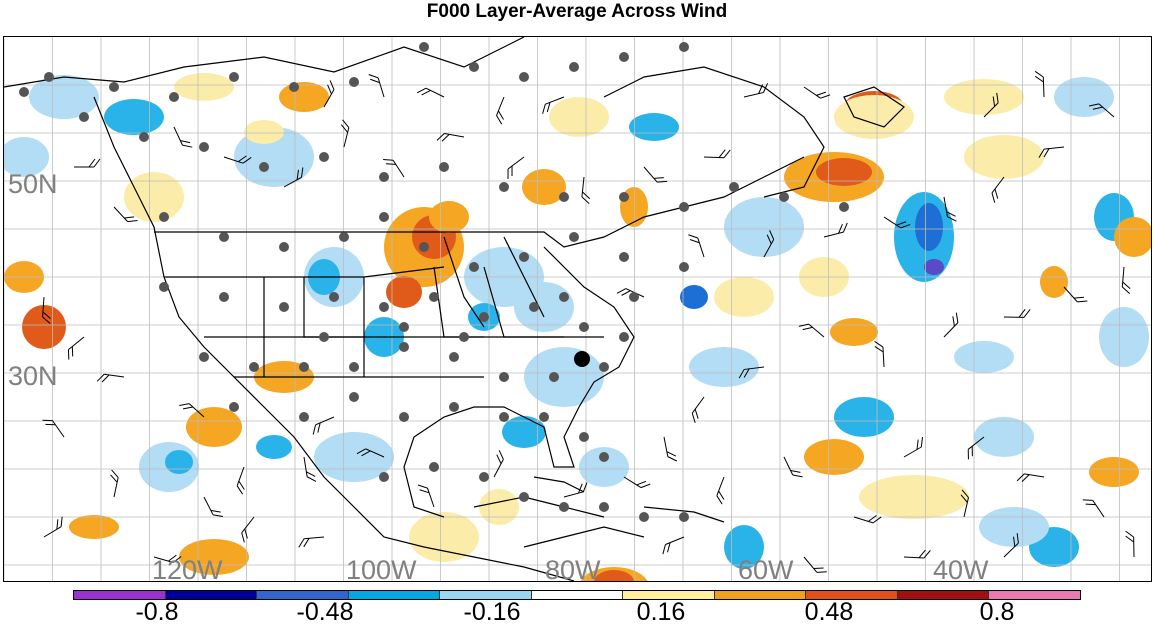  What do you see at coordinates (492, 612) in the screenshot?
I see `colorbar-label: -0.16` at bounding box center [492, 612].